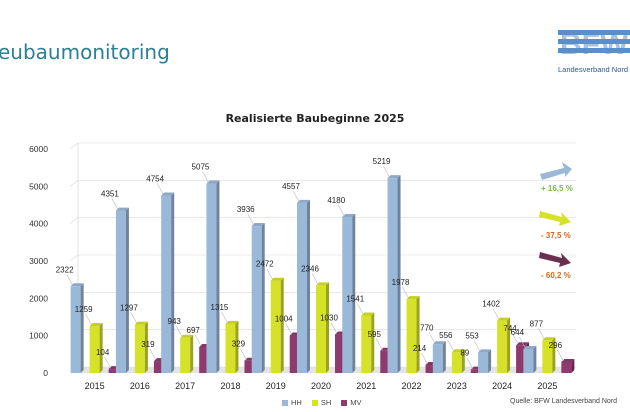 Image resolution: width=630 pixels, height=412 pixels. I want to click on source-note: Quelle: BFW Landesverband Nord, so click(563, 401).